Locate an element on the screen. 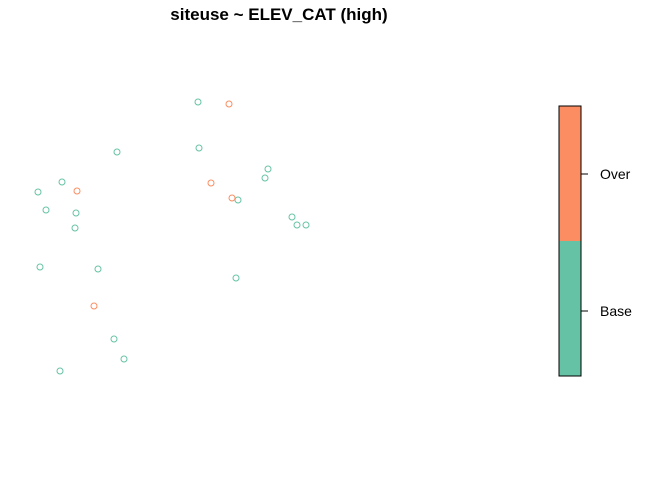 The width and height of the screenshot is (672, 480). legend-swatch-over is located at coordinates (570, 173).